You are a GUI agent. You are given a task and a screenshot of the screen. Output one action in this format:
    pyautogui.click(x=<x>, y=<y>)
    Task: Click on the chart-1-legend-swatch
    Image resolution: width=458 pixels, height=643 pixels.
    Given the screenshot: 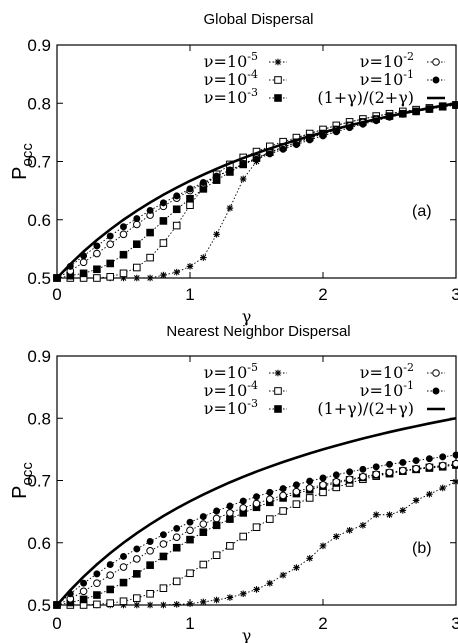 What is the action you would take?
    pyautogui.click(x=278, y=62)
    